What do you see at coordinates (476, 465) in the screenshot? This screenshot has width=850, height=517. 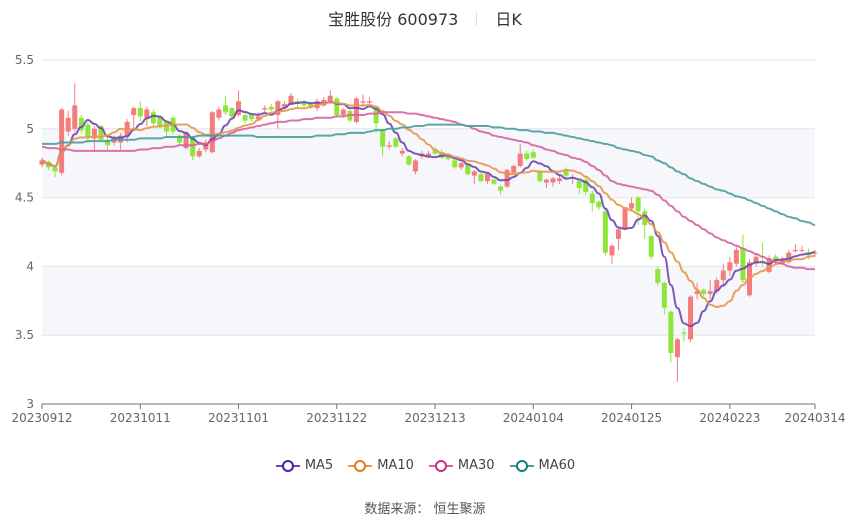 I see `legend-label: MA30` at bounding box center [476, 465].